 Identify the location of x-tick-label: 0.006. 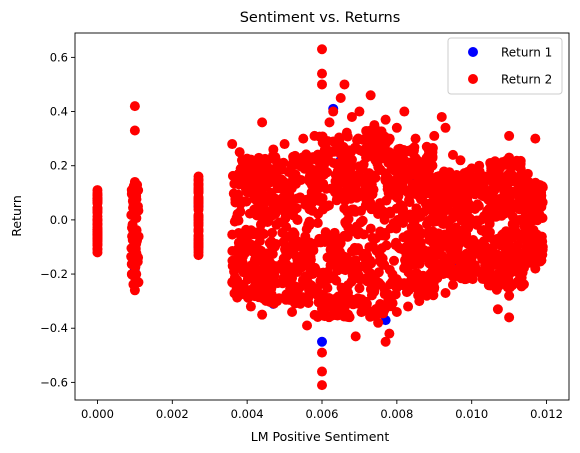
(322, 414).